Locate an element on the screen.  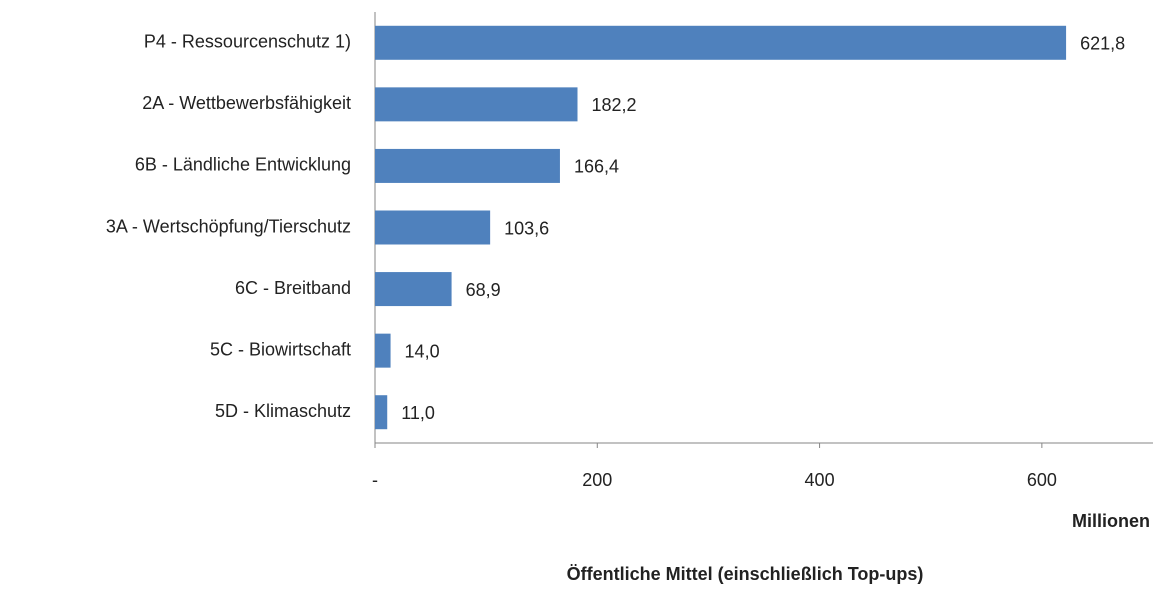
value-label: 11,0 is located at coordinates (418, 413).